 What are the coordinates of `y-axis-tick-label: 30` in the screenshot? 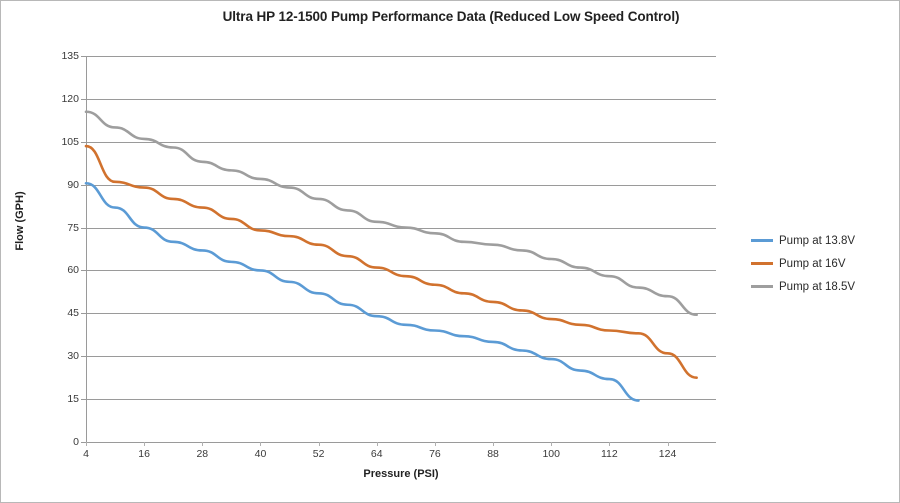 It's located at (73, 356).